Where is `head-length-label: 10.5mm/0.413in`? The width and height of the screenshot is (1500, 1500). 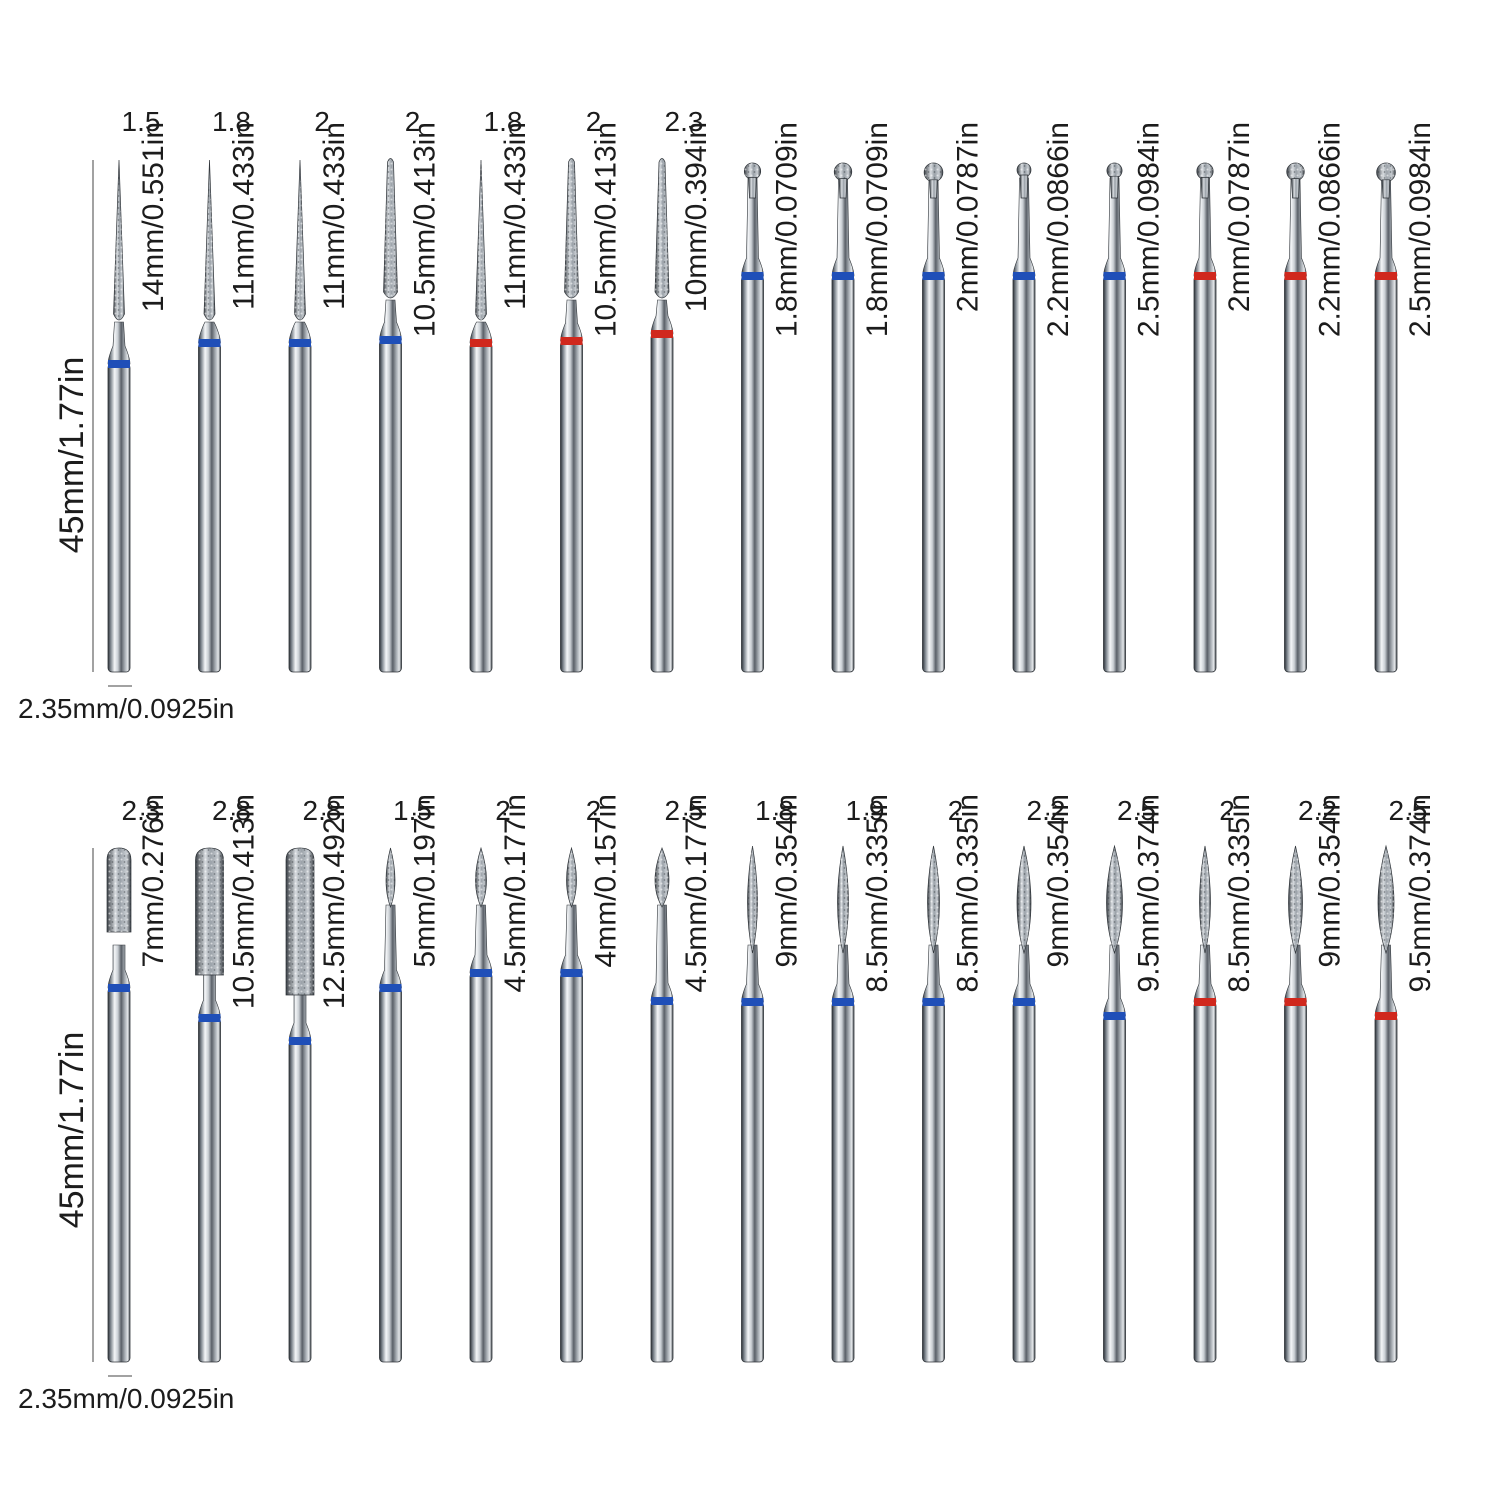
head-length-label: 10.5mm/0.413in is located at coordinates (606, 229).